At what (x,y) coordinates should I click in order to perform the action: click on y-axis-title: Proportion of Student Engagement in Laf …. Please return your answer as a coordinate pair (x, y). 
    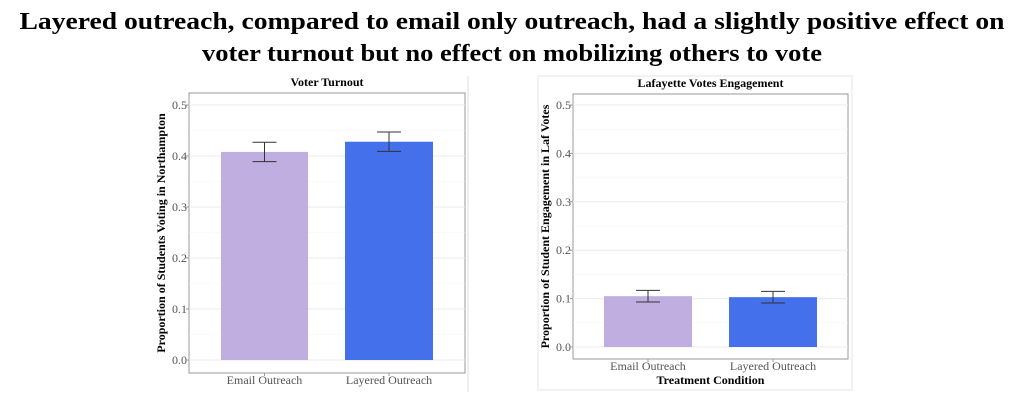
    Looking at the image, I should click on (545, 226).